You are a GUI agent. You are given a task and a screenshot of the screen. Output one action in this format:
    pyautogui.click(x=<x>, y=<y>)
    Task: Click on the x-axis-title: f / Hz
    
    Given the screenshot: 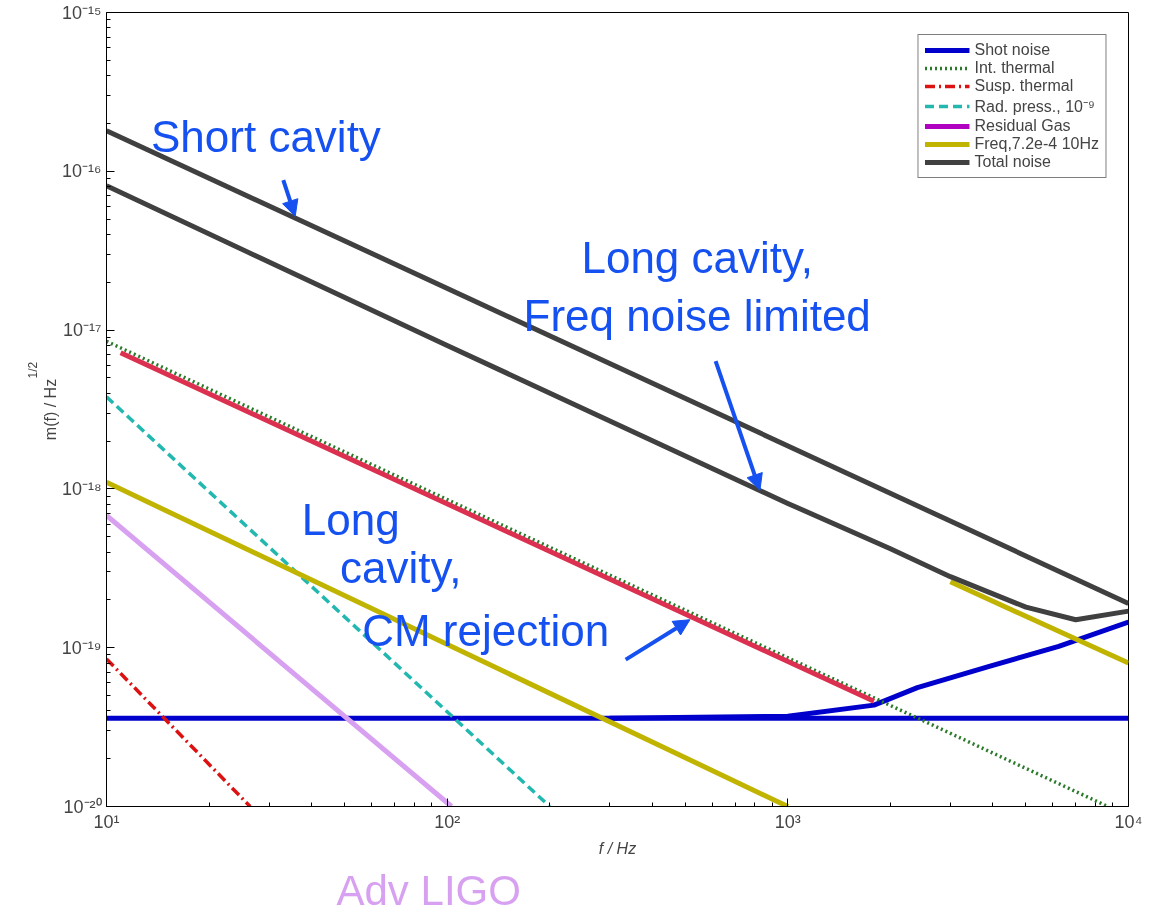 What is the action you would take?
    pyautogui.click(x=617, y=848)
    